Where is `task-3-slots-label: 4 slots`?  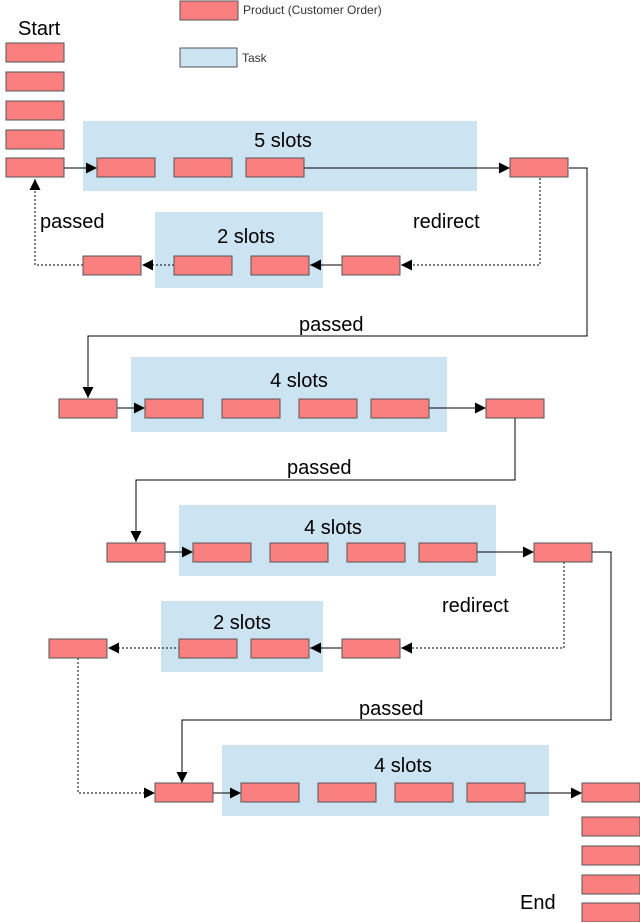 task-3-slots-label: 4 slots is located at coordinates (333, 528).